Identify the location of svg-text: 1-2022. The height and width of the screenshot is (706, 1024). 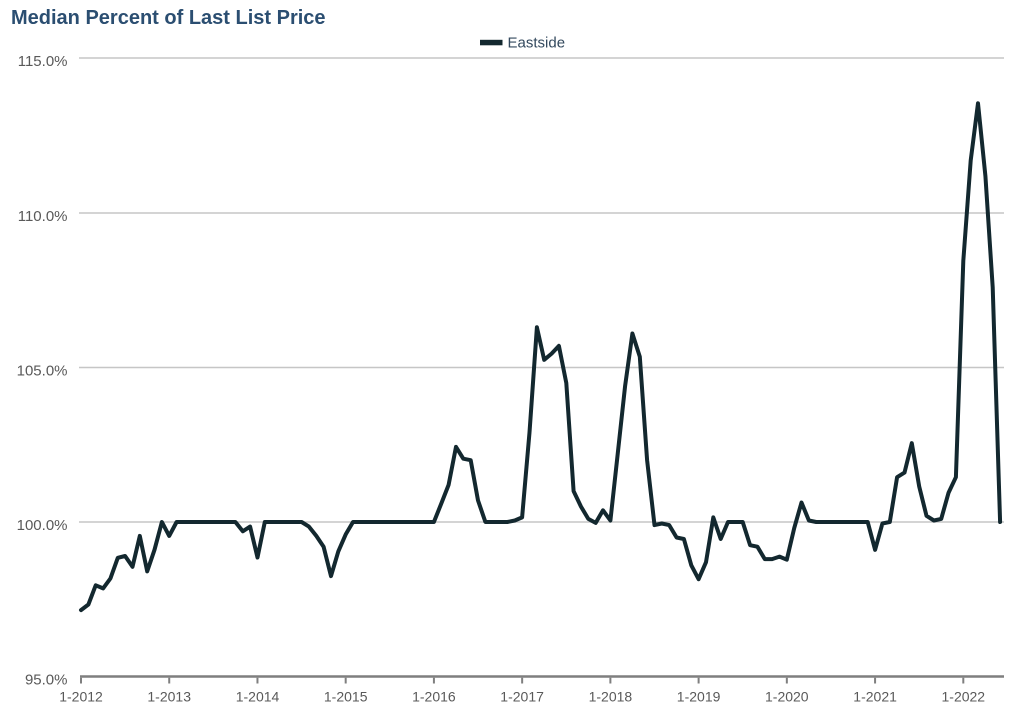
(964, 697).